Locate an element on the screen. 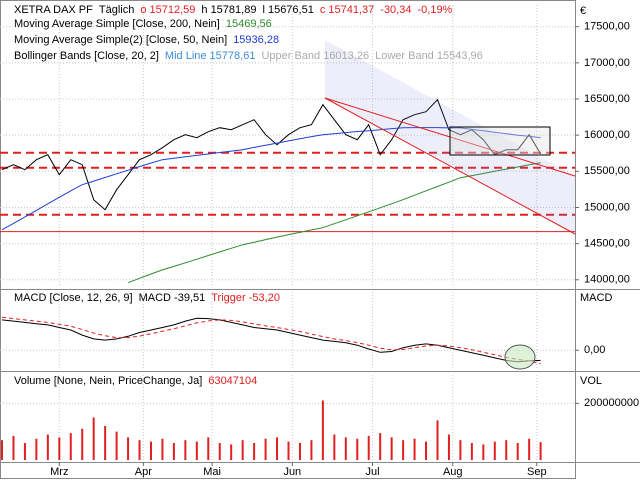 Image resolution: width=640 pixels, height=480 pixels. y-tick-label: 14500,00 is located at coordinates (607, 244).